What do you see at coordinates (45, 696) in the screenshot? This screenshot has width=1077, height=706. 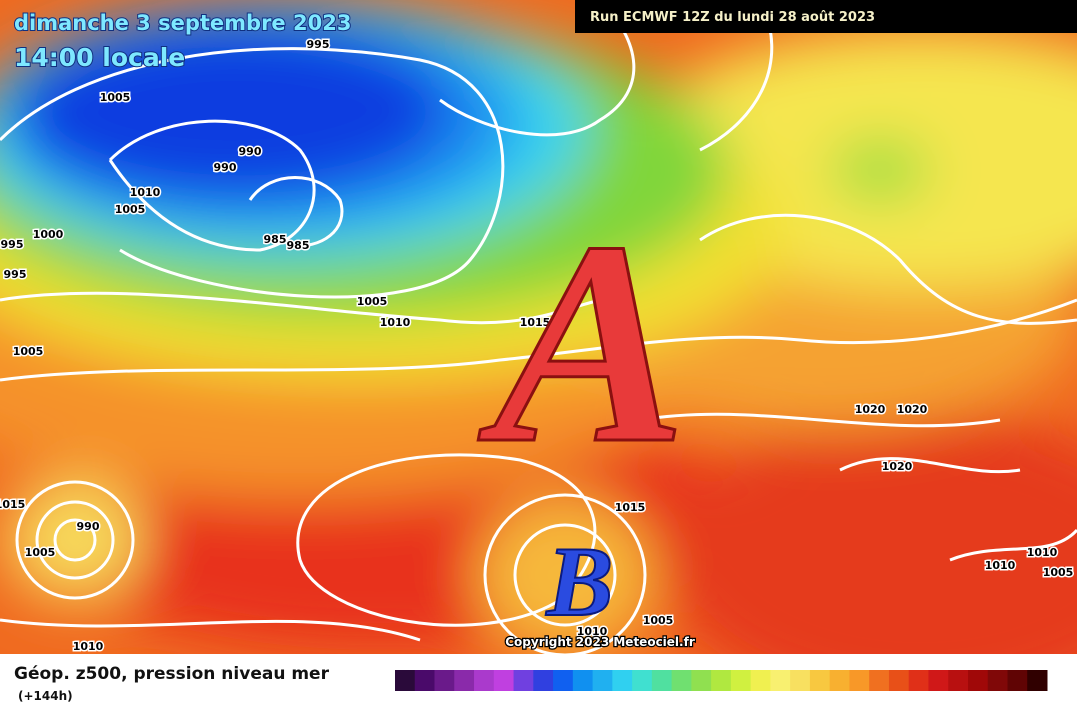 I see `legend-lead: (+144h)` at bounding box center [45, 696].